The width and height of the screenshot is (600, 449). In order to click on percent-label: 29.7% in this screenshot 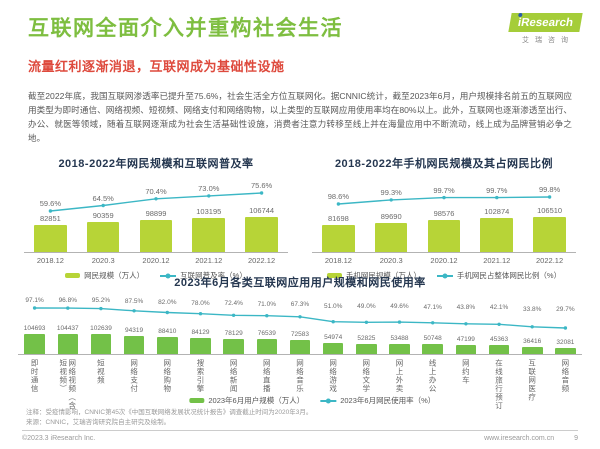, I will do `click(565, 309)`.